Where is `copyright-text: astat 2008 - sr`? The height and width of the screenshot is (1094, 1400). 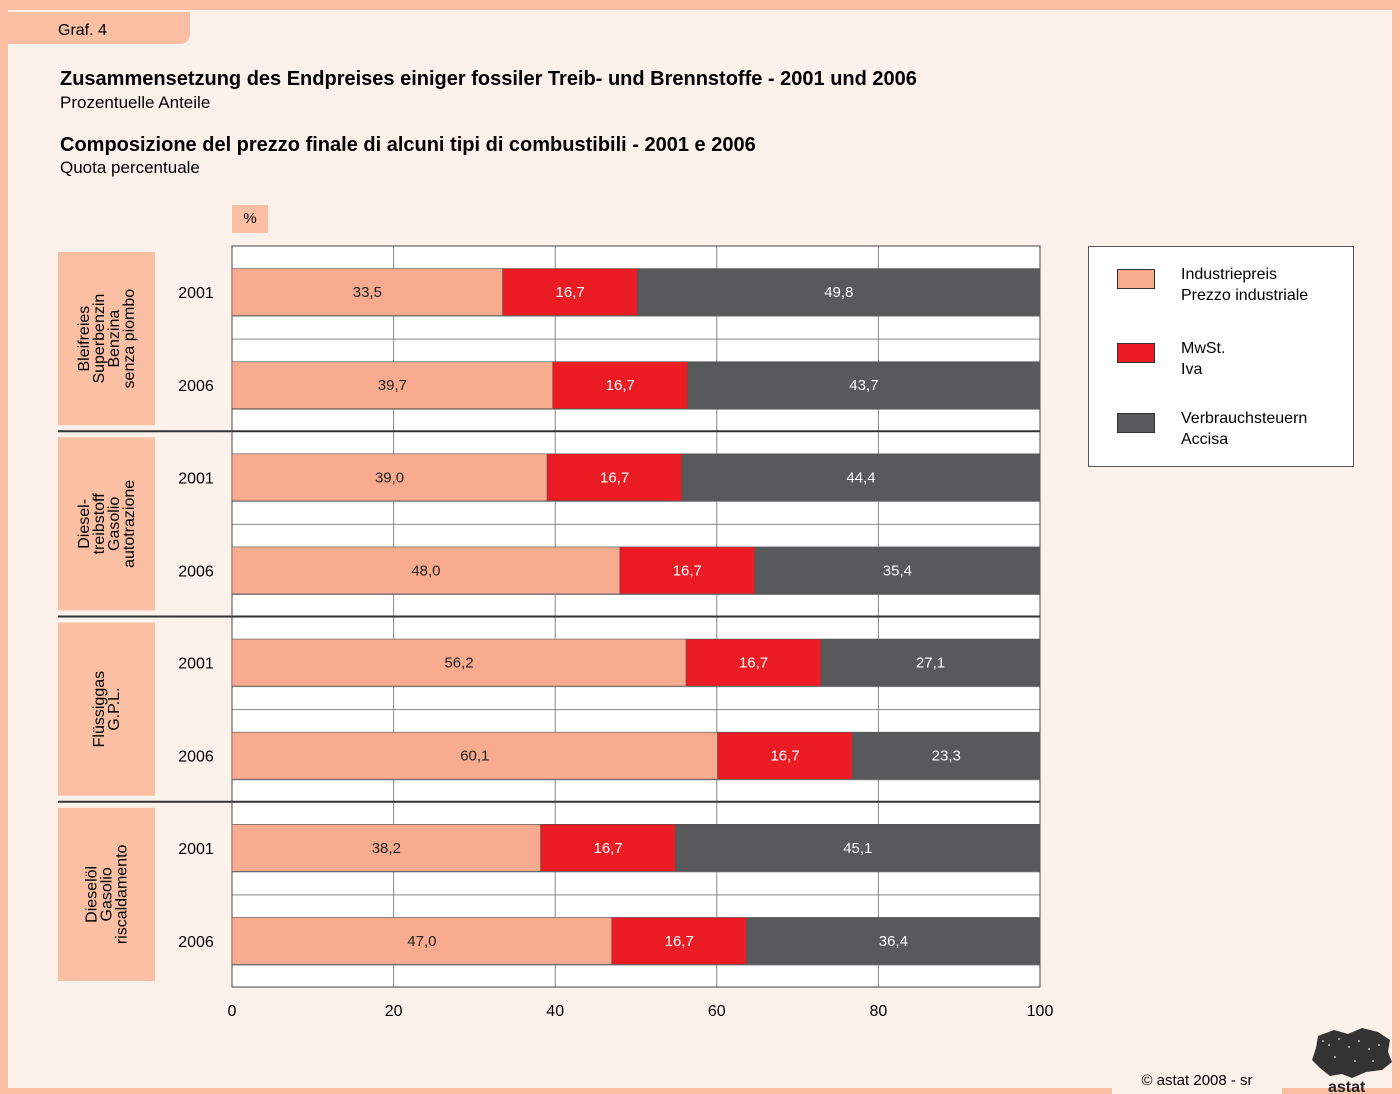 copyright-text: astat 2008 - sr is located at coordinates (1204, 1080).